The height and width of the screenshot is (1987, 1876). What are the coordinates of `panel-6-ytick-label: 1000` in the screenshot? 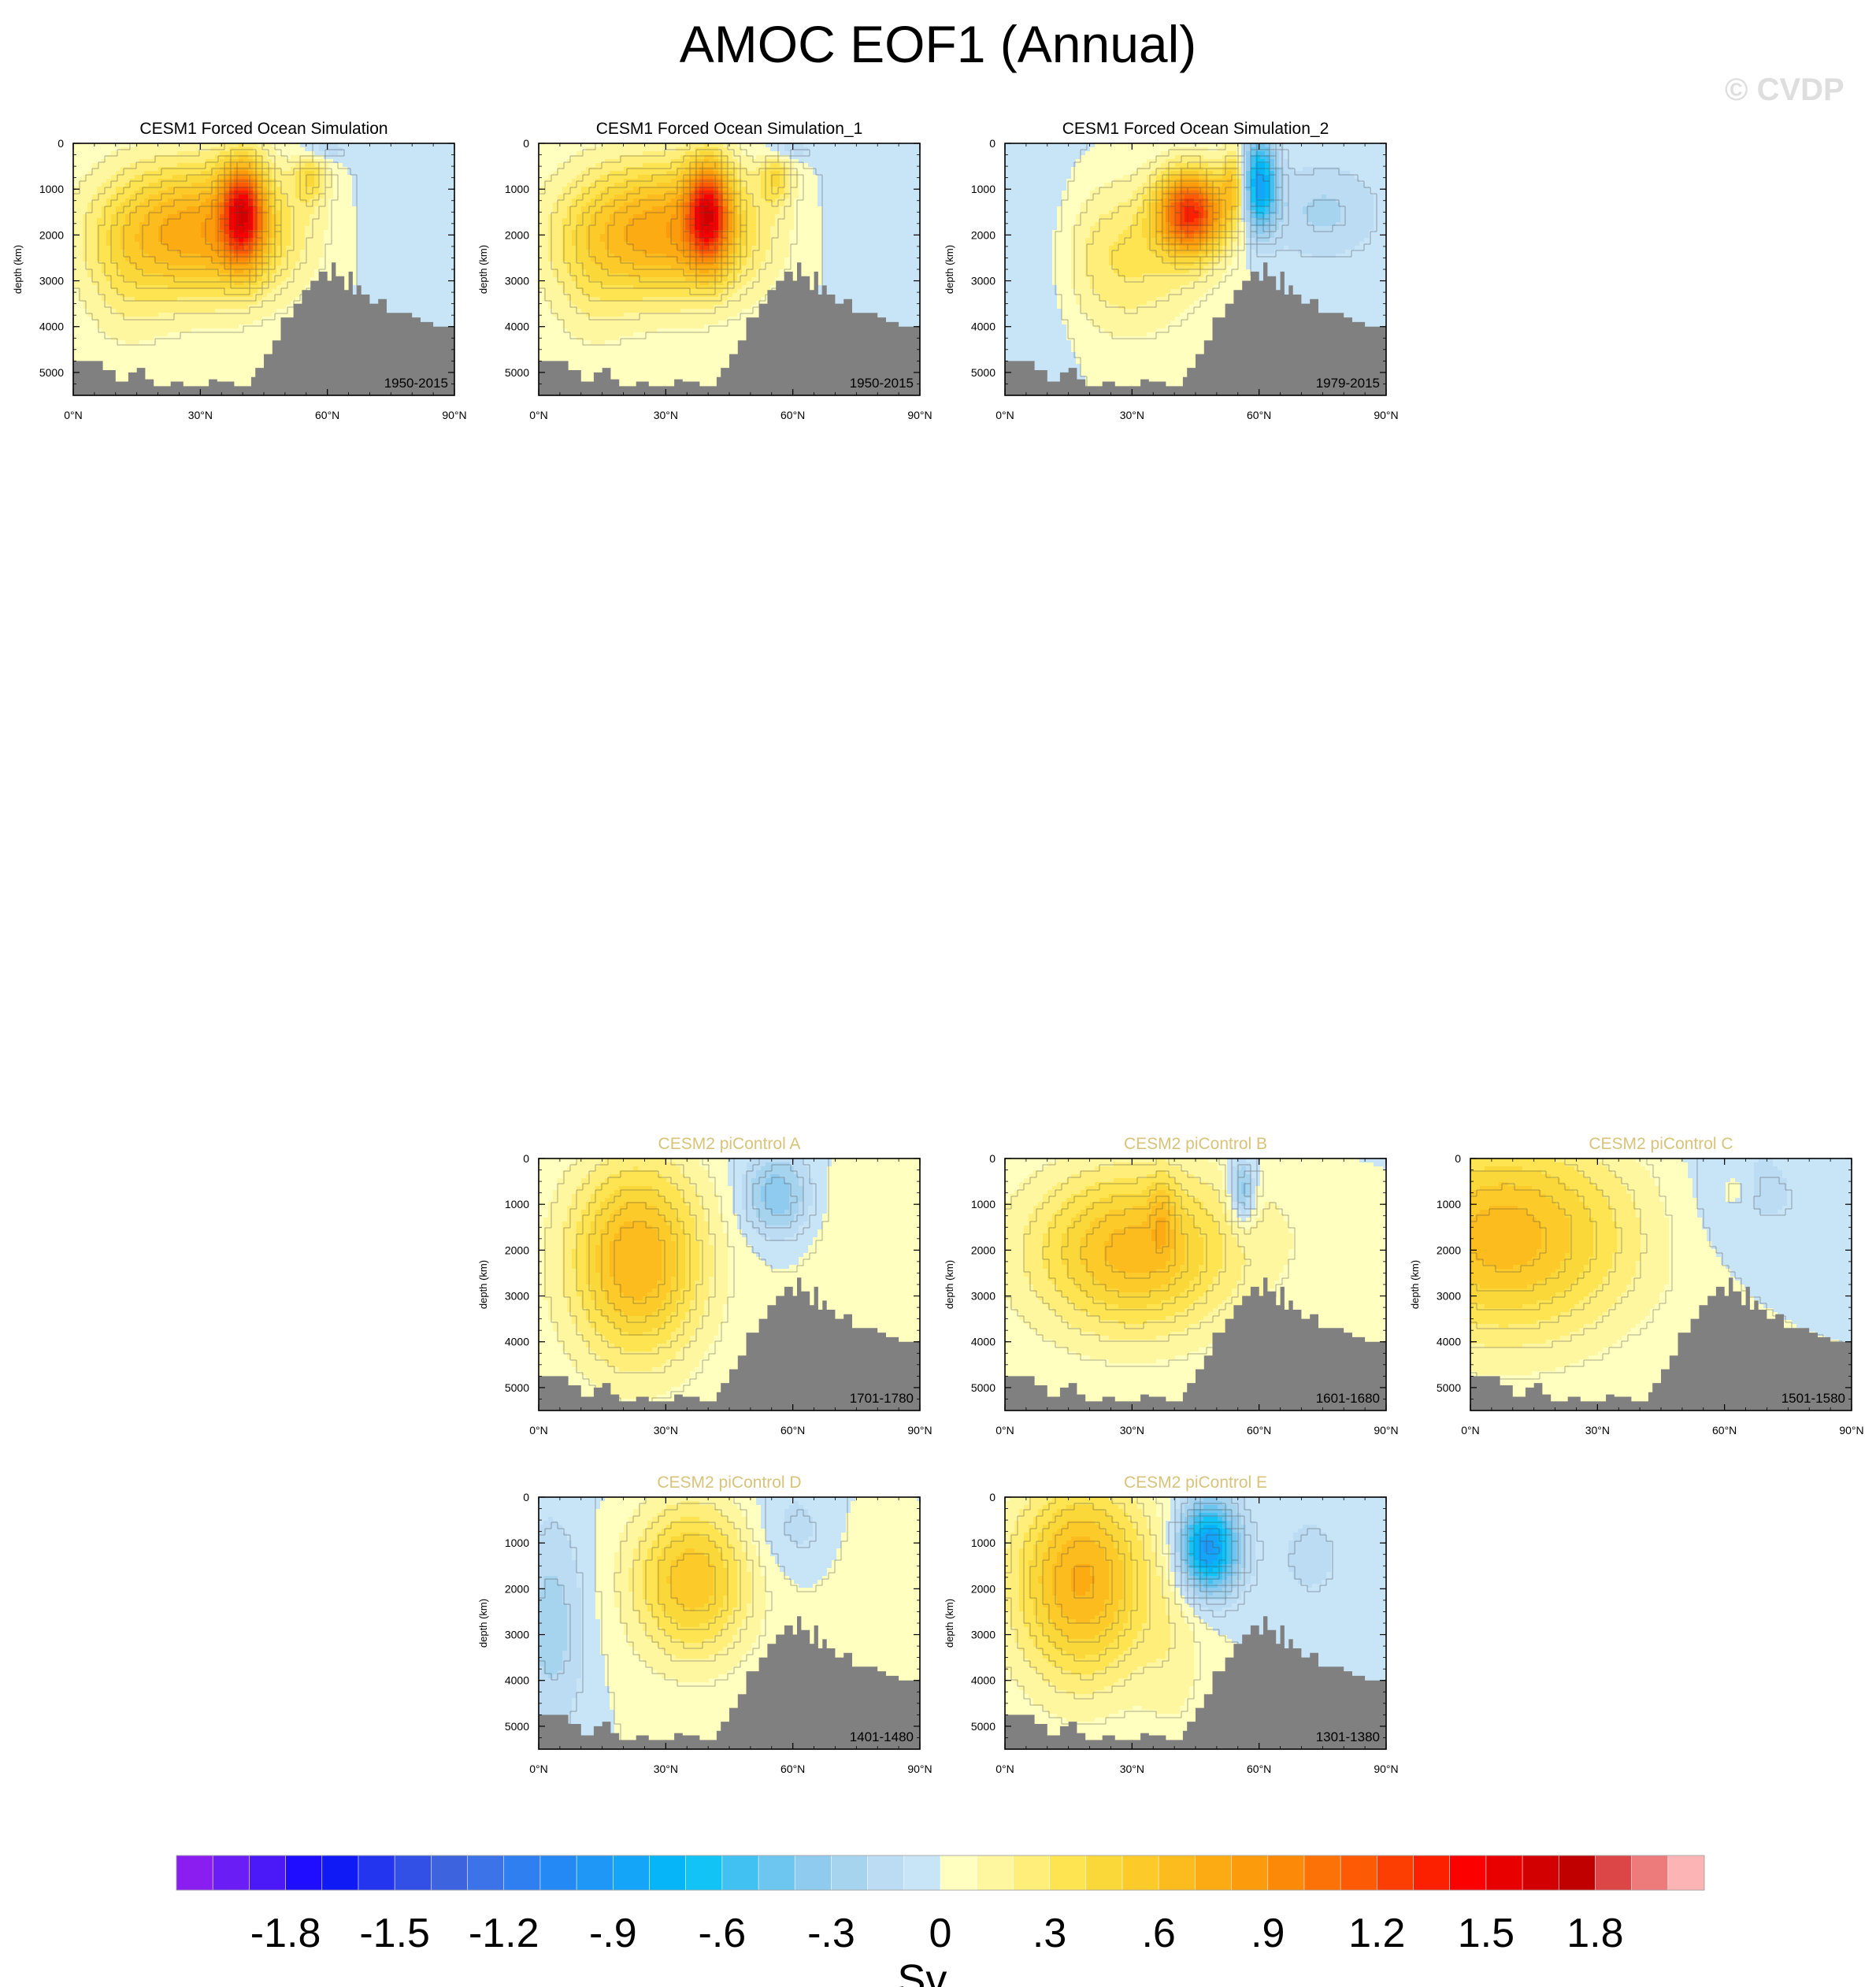 It's located at (1449, 1204).